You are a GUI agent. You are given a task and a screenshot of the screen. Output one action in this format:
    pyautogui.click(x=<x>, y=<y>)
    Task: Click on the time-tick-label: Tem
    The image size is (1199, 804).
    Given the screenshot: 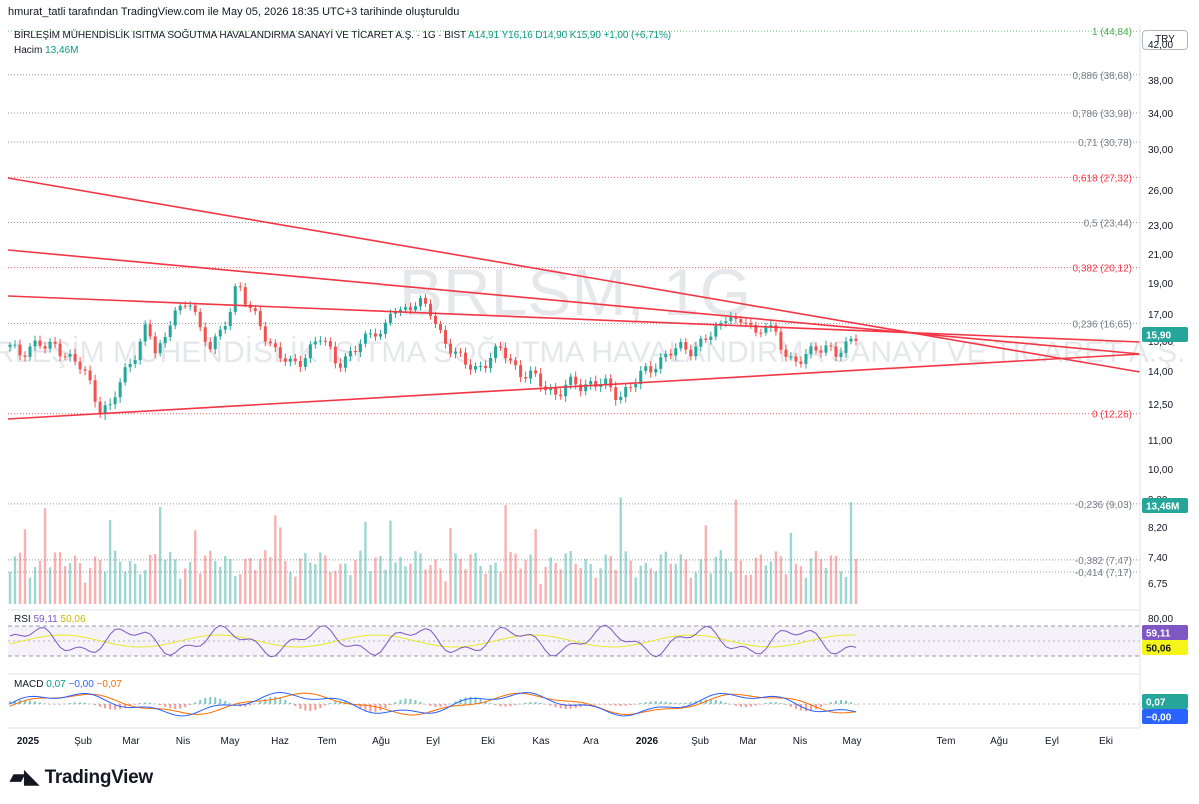 What is the action you would take?
    pyautogui.click(x=327, y=741)
    